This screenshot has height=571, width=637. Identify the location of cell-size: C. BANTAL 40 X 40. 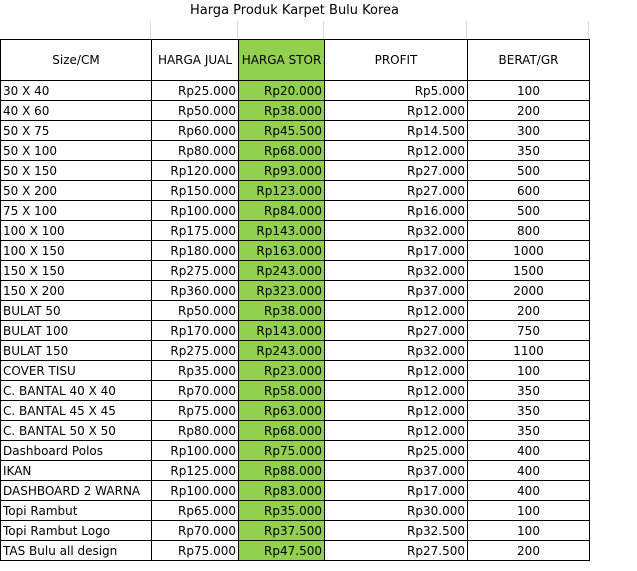
(76, 390).